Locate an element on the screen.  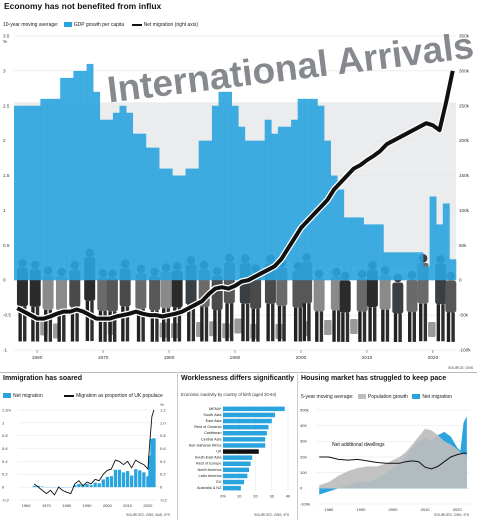
category-label: Rest of Europe is located at coordinates (208, 464).